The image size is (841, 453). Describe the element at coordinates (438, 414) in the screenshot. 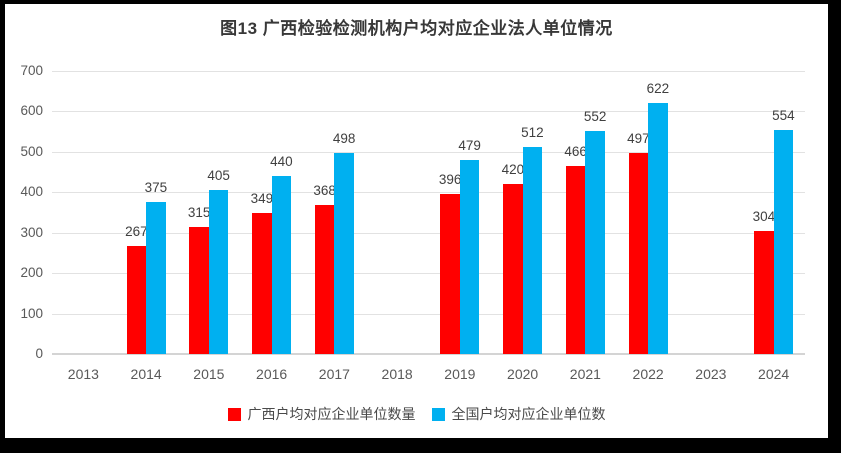

I see `legend-swatch-blue` at that location.